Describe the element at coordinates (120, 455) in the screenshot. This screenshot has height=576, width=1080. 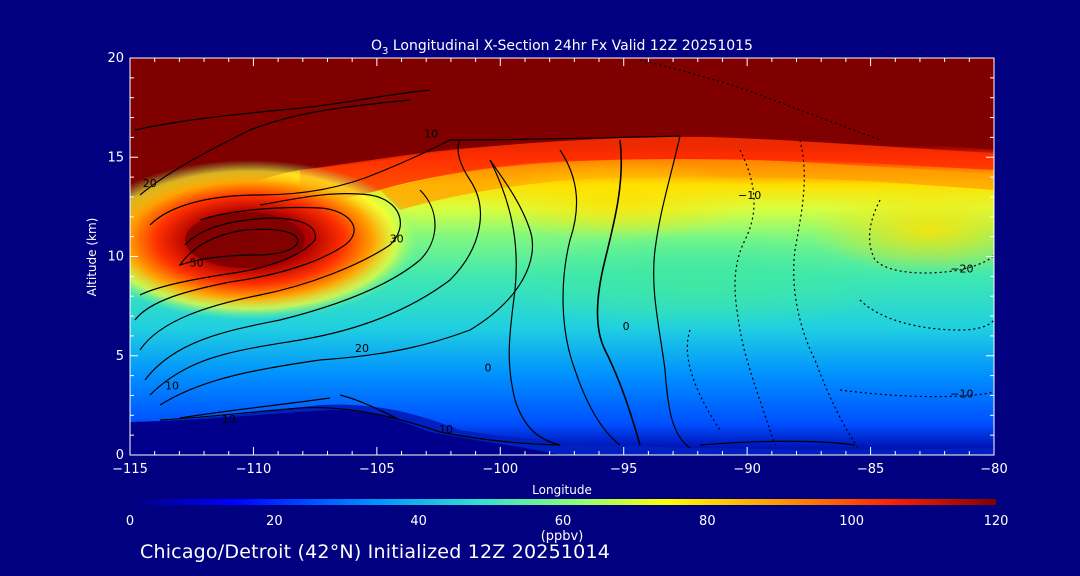
I see `y-tick-label: 0` at that location.